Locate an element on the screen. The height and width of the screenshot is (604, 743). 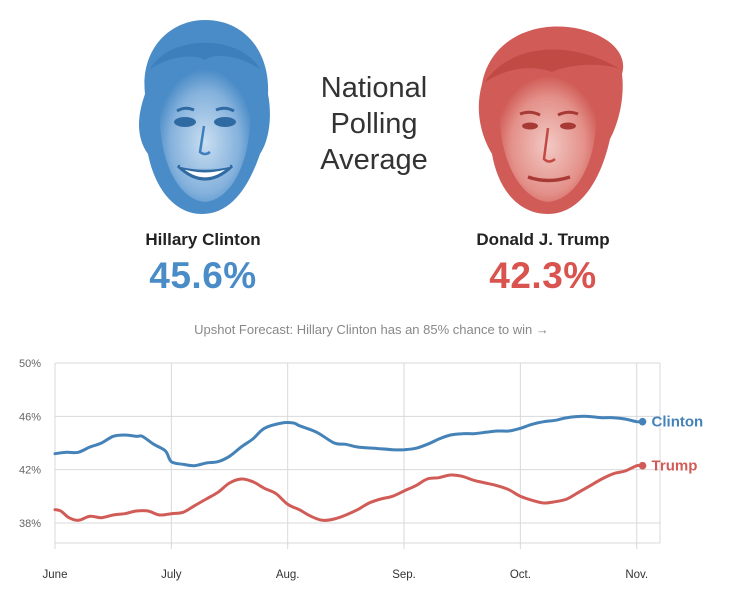
title-line-3: Average is located at coordinates (374, 160).